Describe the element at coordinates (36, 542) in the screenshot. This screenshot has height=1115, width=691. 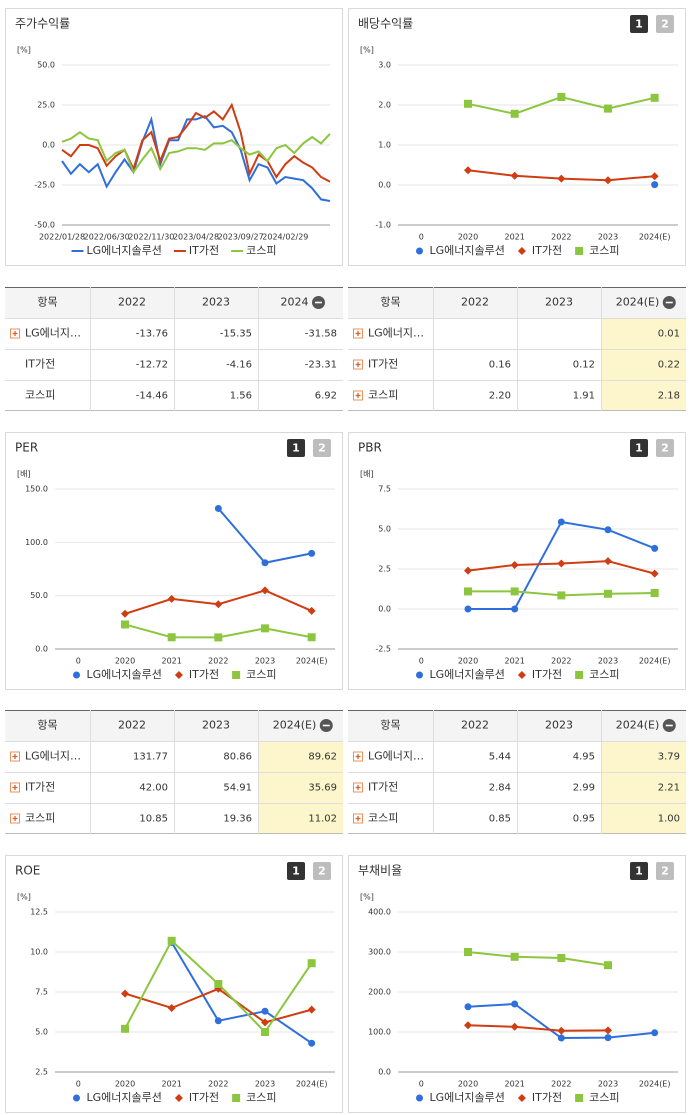
I see `y-tick-label: 100.0` at that location.